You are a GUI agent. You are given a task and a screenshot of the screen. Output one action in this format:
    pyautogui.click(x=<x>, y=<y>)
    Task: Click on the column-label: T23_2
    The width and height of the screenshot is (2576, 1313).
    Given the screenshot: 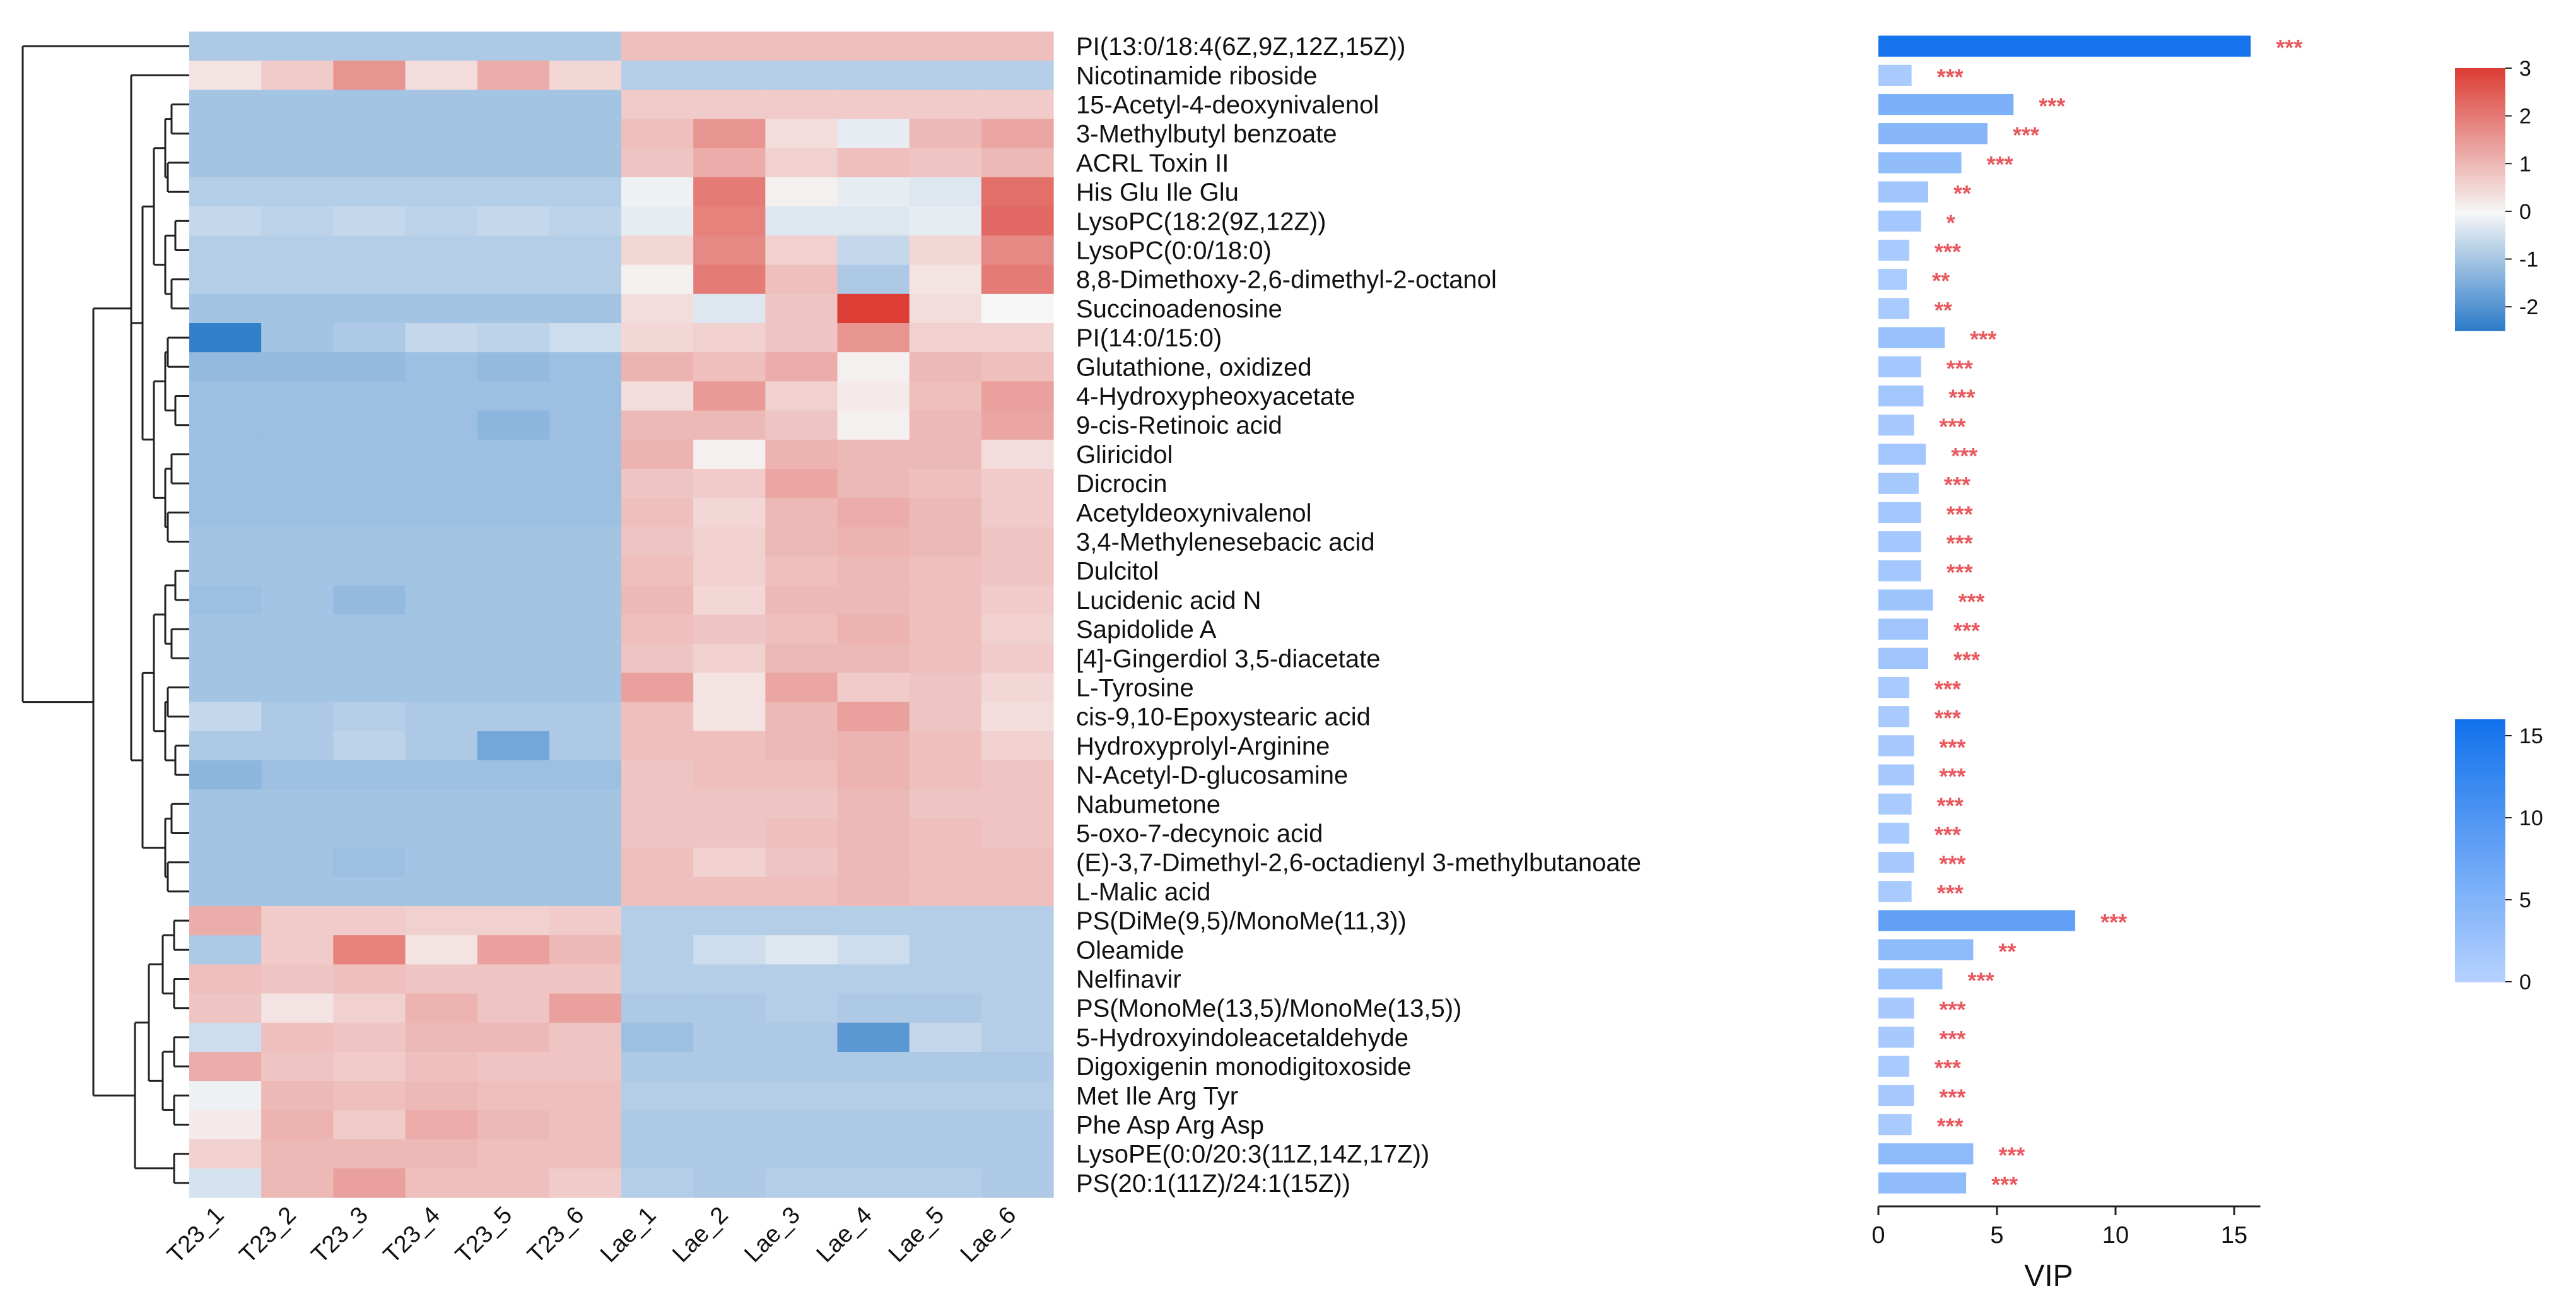 What is the action you would take?
    pyautogui.click(x=268, y=1235)
    